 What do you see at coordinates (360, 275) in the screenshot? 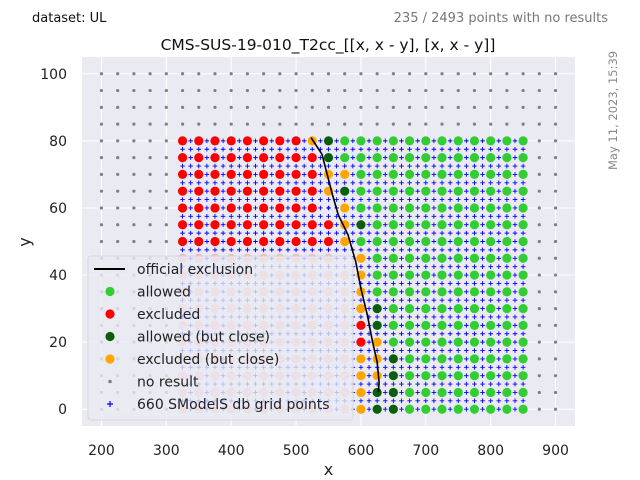
I see `series-allowed-but-close` at bounding box center [360, 275].